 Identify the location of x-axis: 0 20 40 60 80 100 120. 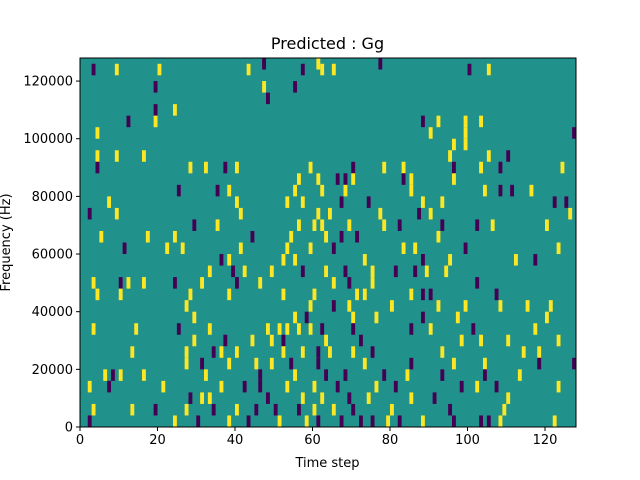
(316, 437).